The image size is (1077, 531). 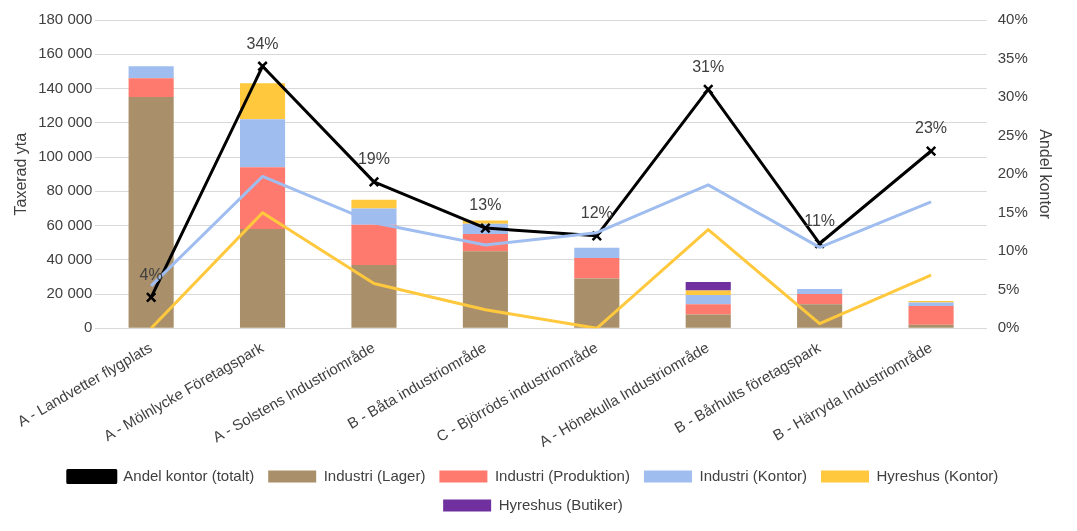 I want to click on y-tick-label: 140 000, so click(x=65, y=87).